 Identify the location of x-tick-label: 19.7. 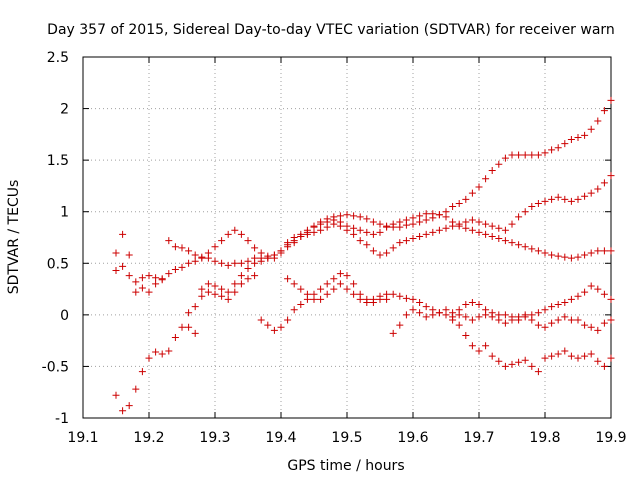
(478, 438).